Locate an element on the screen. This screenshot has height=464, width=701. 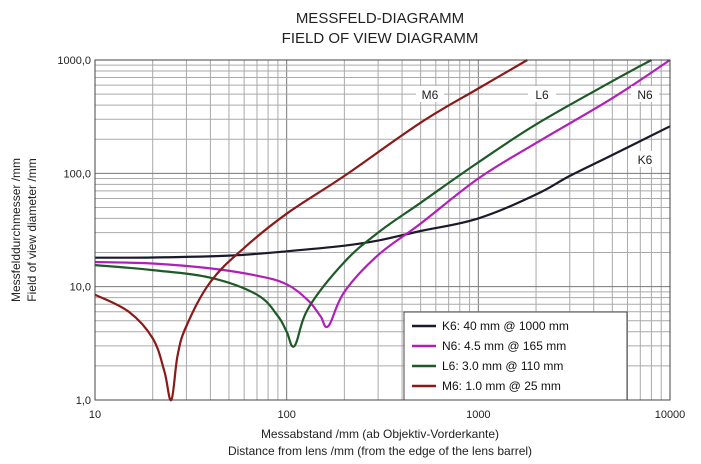
y-axis-label: Messfelddurchmesser /mm is located at coordinates (16, 230).